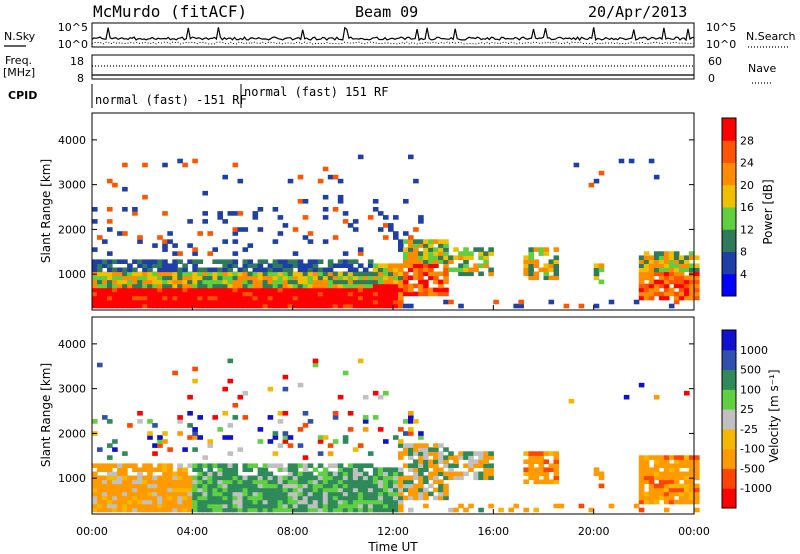  I want to click on x-tick-label: 08:00, so click(293, 531).